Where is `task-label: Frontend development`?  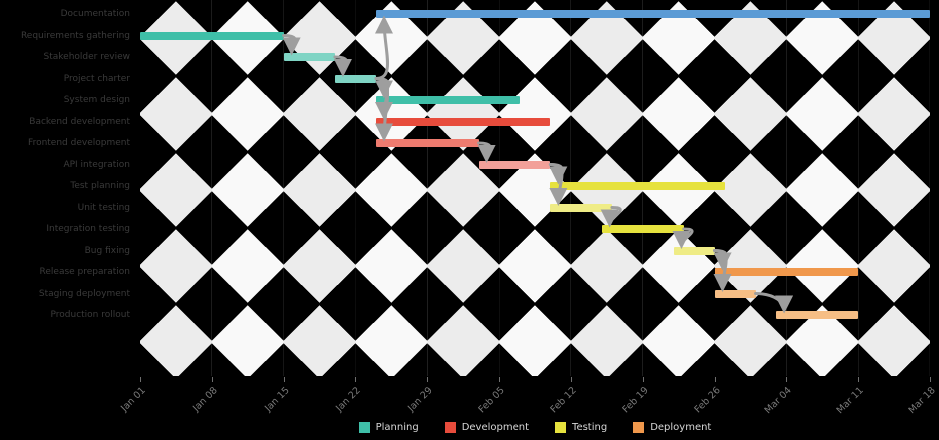
task-label: Frontend development is located at coordinates (79, 143).